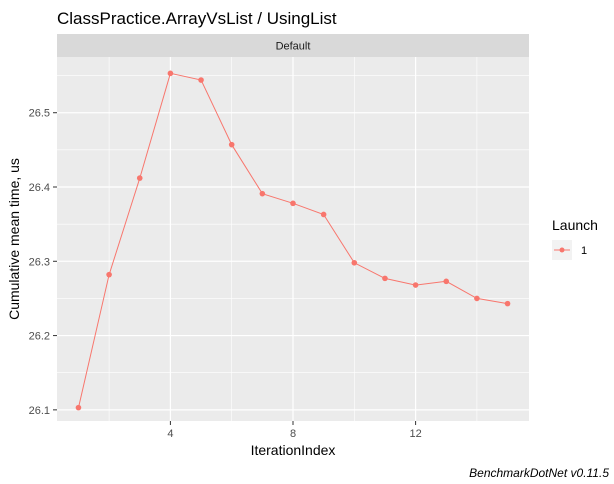 The height and width of the screenshot is (484, 614). I want to click on y-tick-label: 26.4, so click(39, 188).